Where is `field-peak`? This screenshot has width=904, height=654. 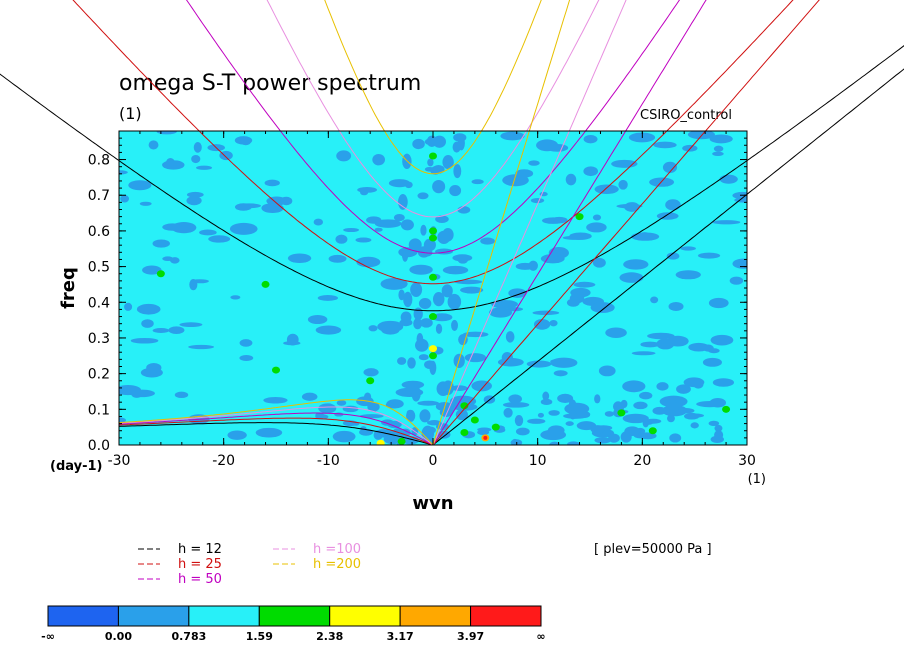
field-peak is located at coordinates (485, 437).